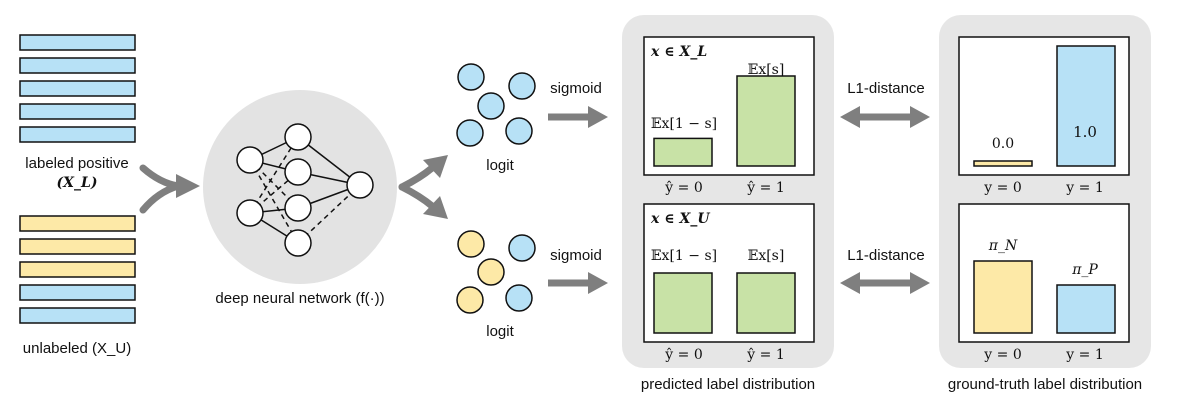 This screenshot has height=414, width=1177. What do you see at coordinates (1085, 132) in the screenshot?
I see `ground-truth-top-right-value: 1.0` at bounding box center [1085, 132].